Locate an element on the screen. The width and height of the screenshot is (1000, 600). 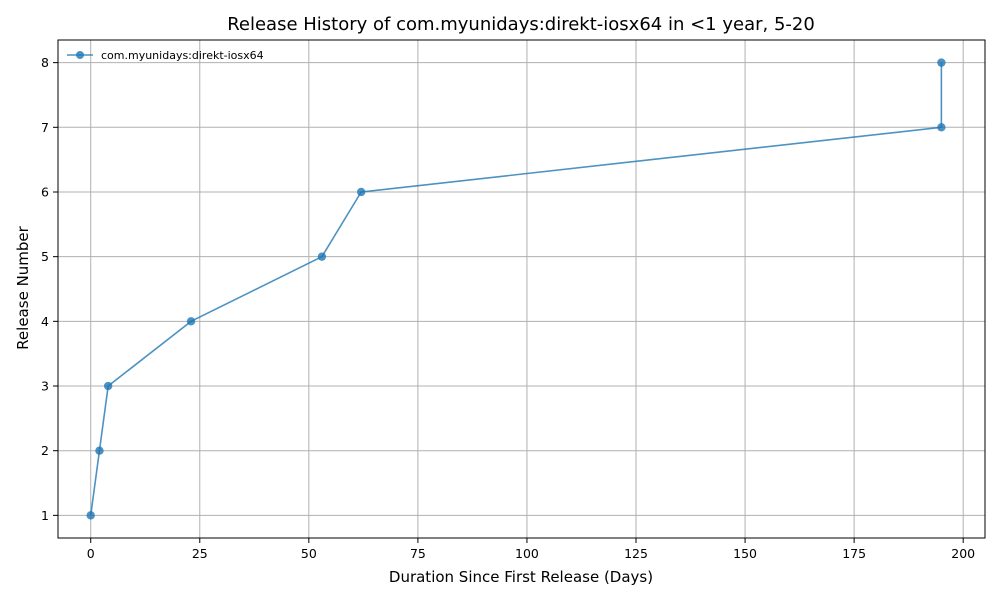
x-axis-ticks: 0 25 50 75 100 125 150 175 200 is located at coordinates (531, 549).